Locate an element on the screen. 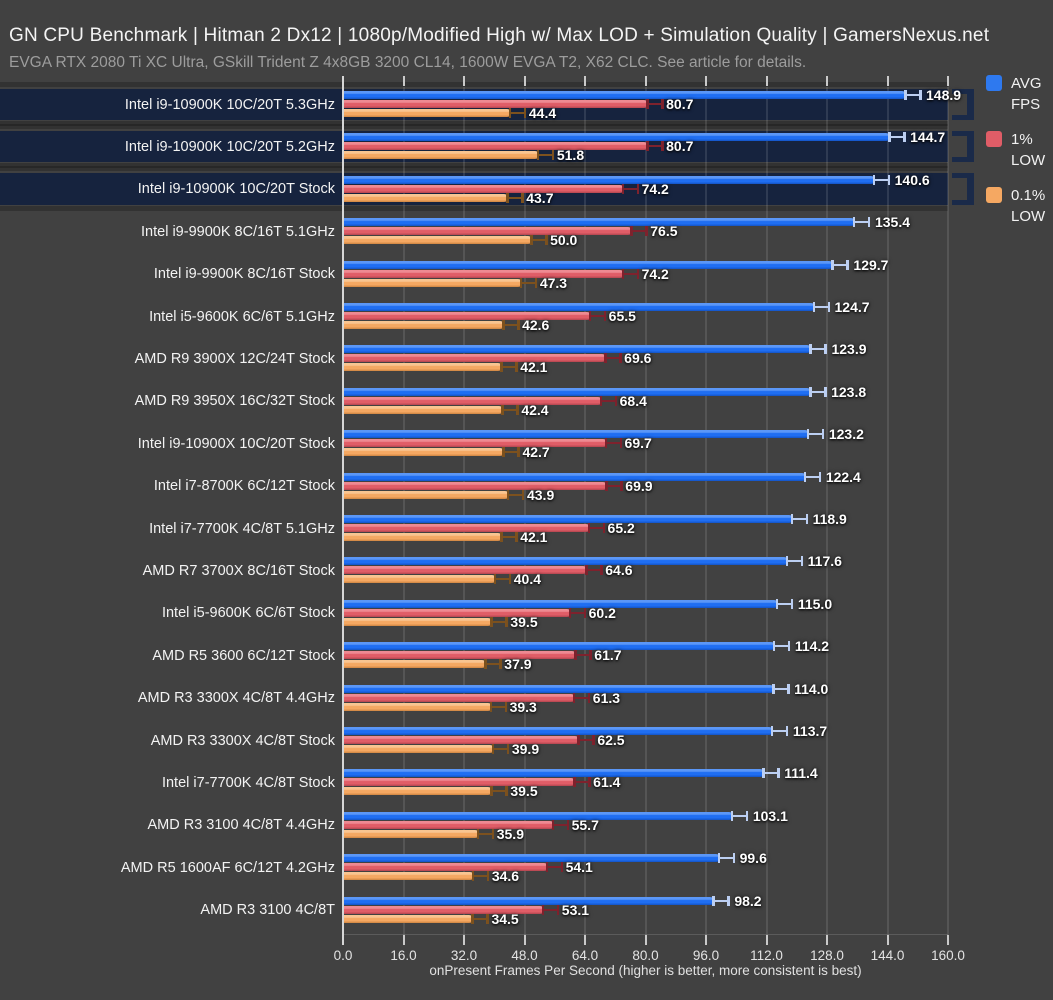 The width and height of the screenshot is (1053, 1000). legend-label-avg-2: FPS is located at coordinates (1026, 104).